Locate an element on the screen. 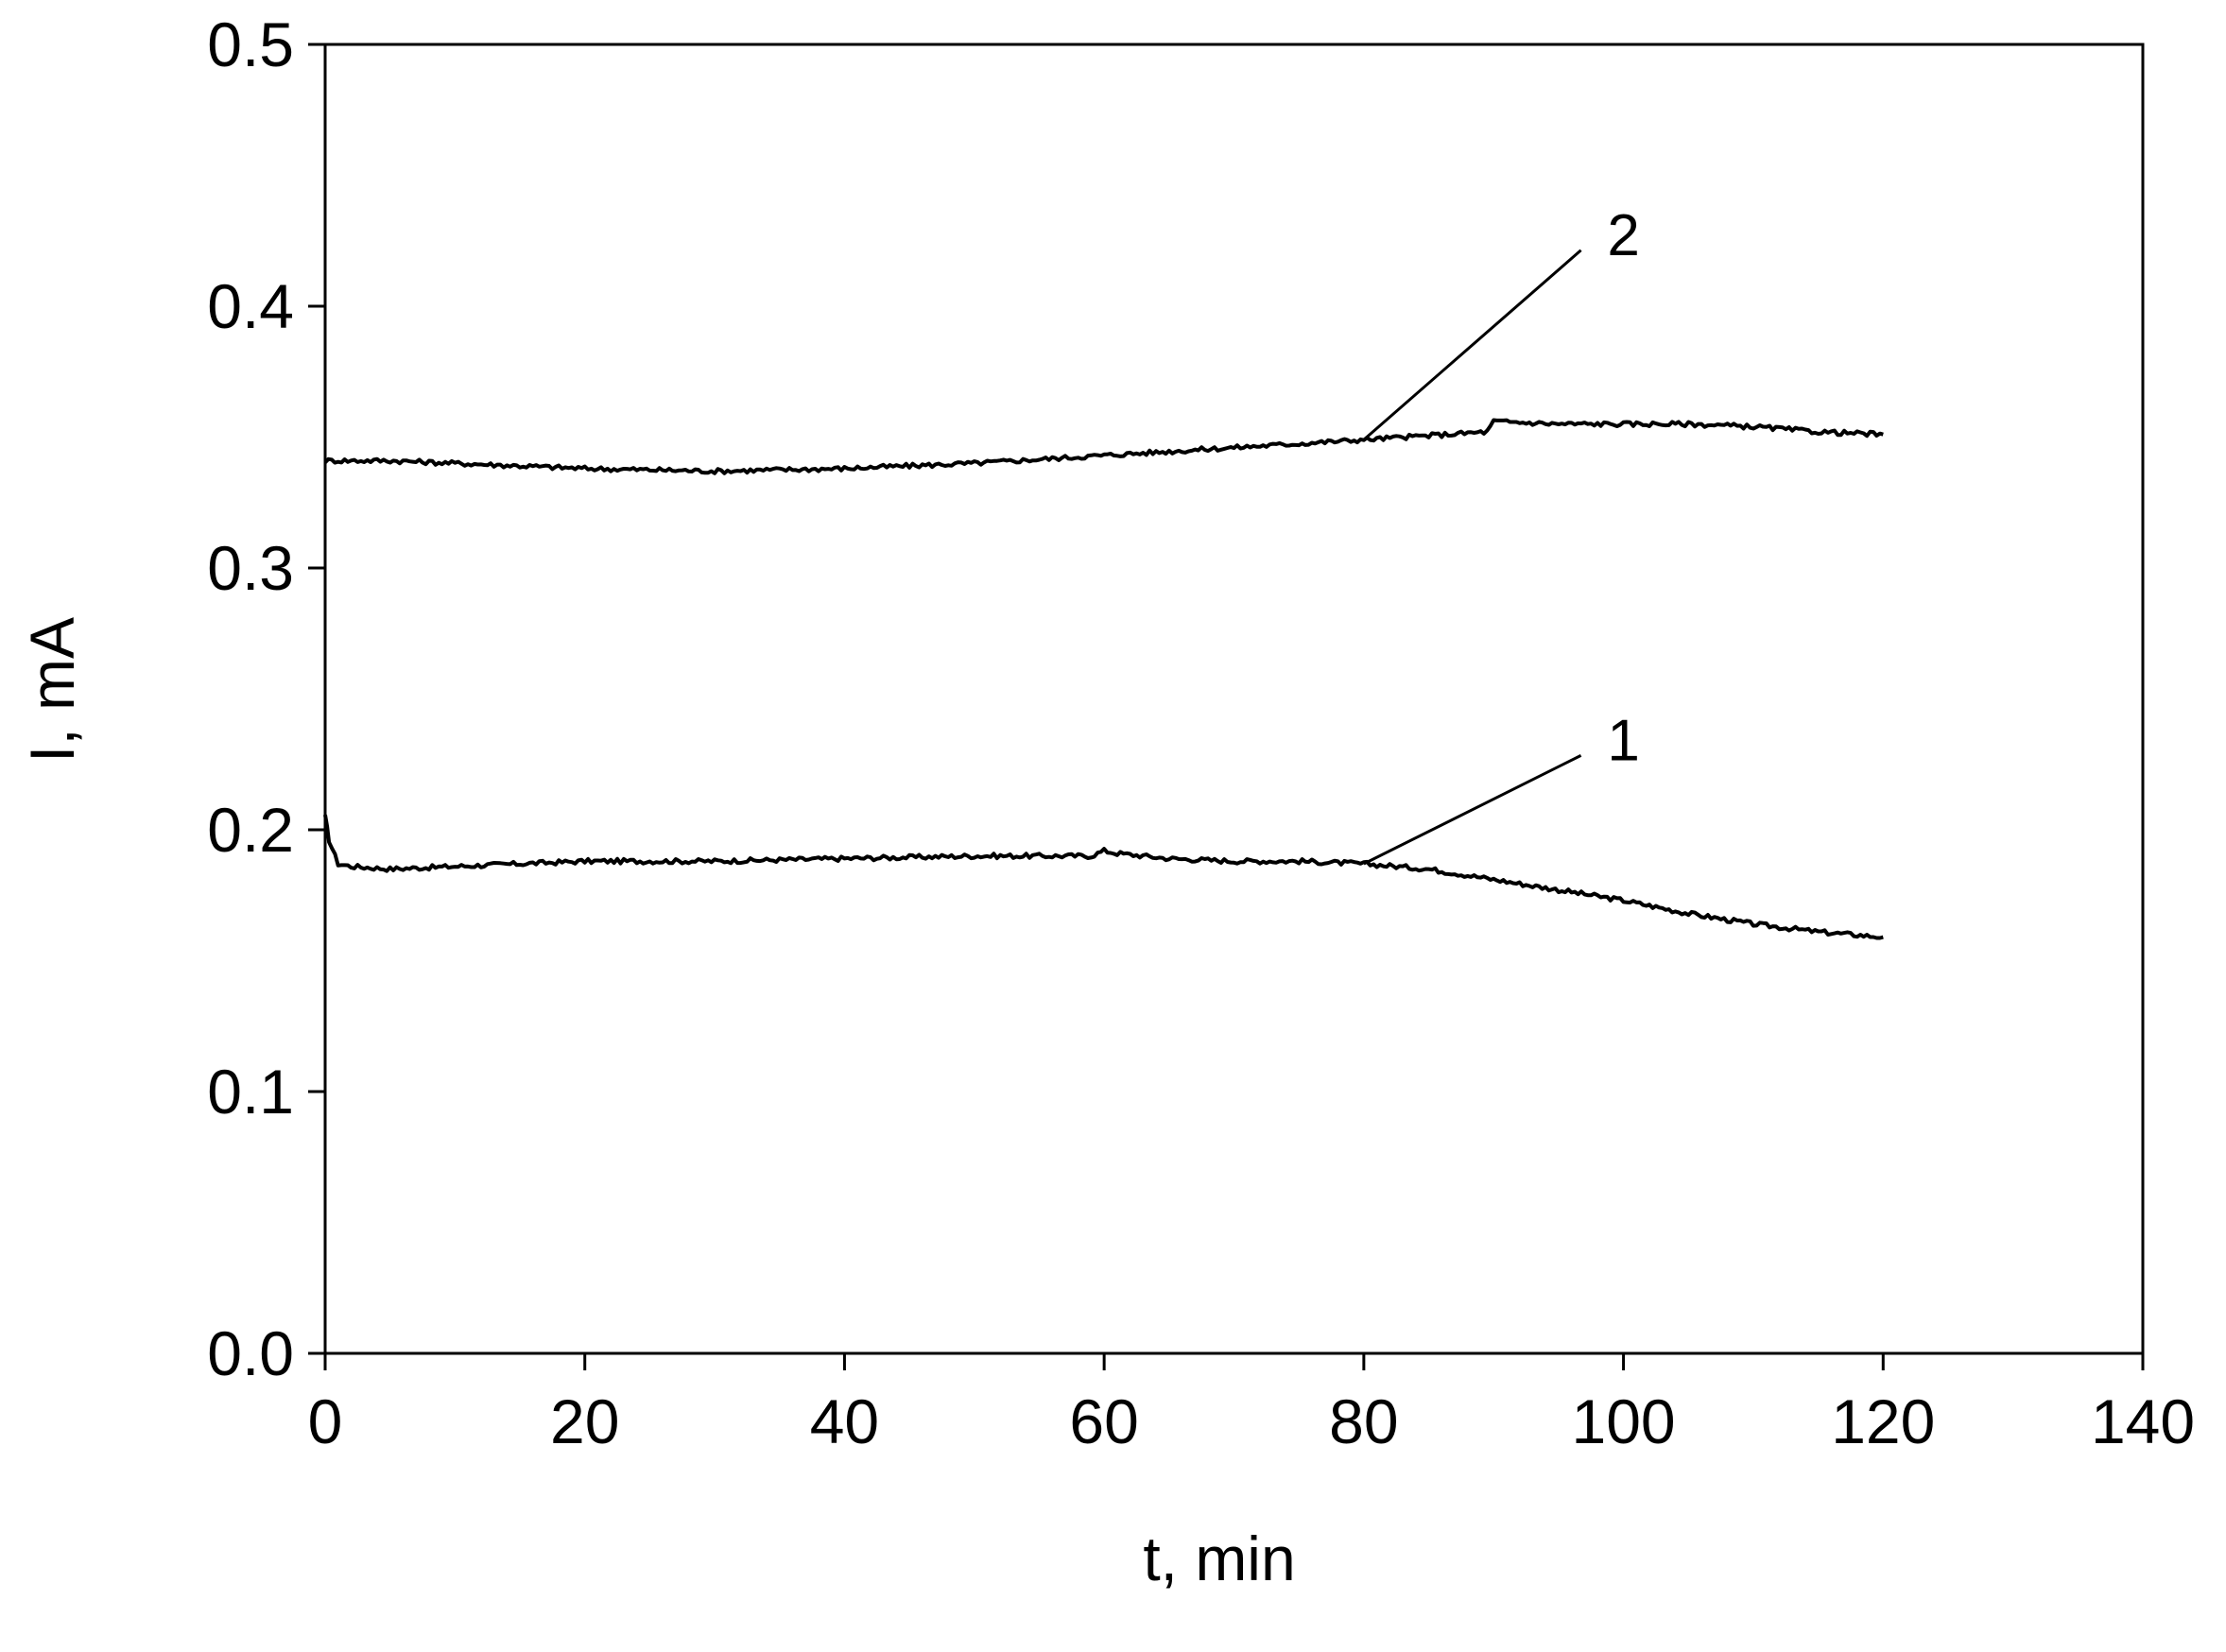  y-tick-label: 0.5 is located at coordinates (251, 44).